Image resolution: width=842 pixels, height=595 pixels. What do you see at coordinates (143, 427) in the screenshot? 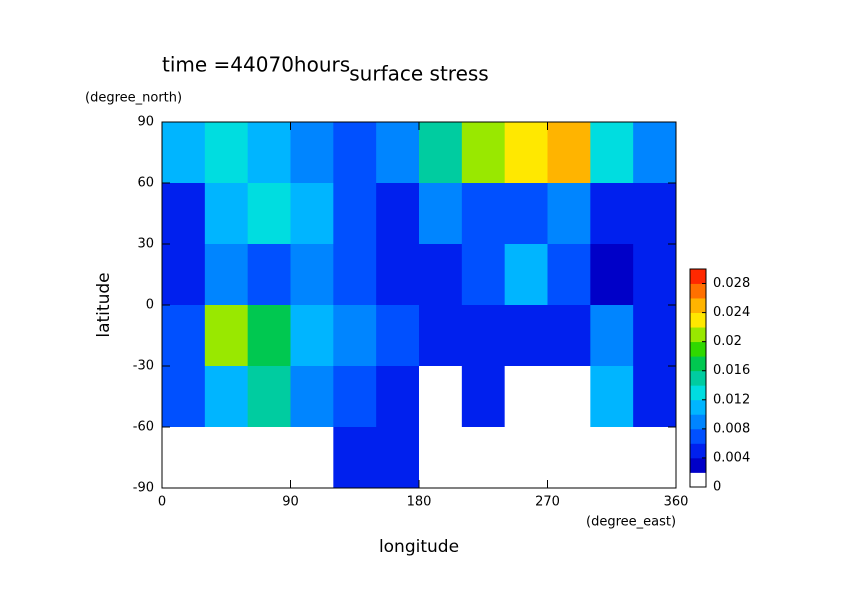
I see `y-tick-label: -60` at bounding box center [143, 427].